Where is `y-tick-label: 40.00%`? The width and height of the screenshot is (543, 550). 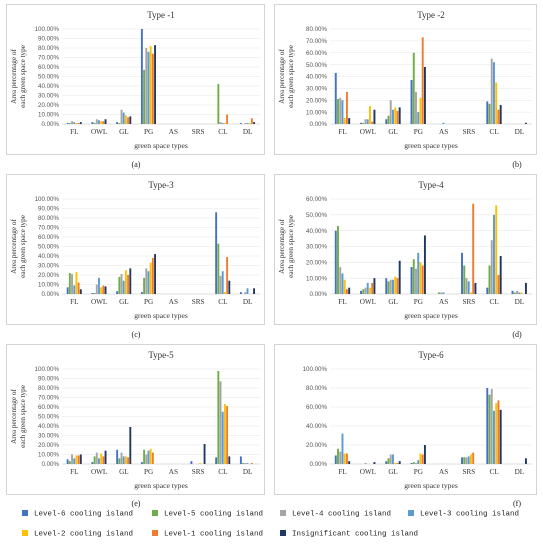 y-tick-label: 40.00% is located at coordinates (316, 231).